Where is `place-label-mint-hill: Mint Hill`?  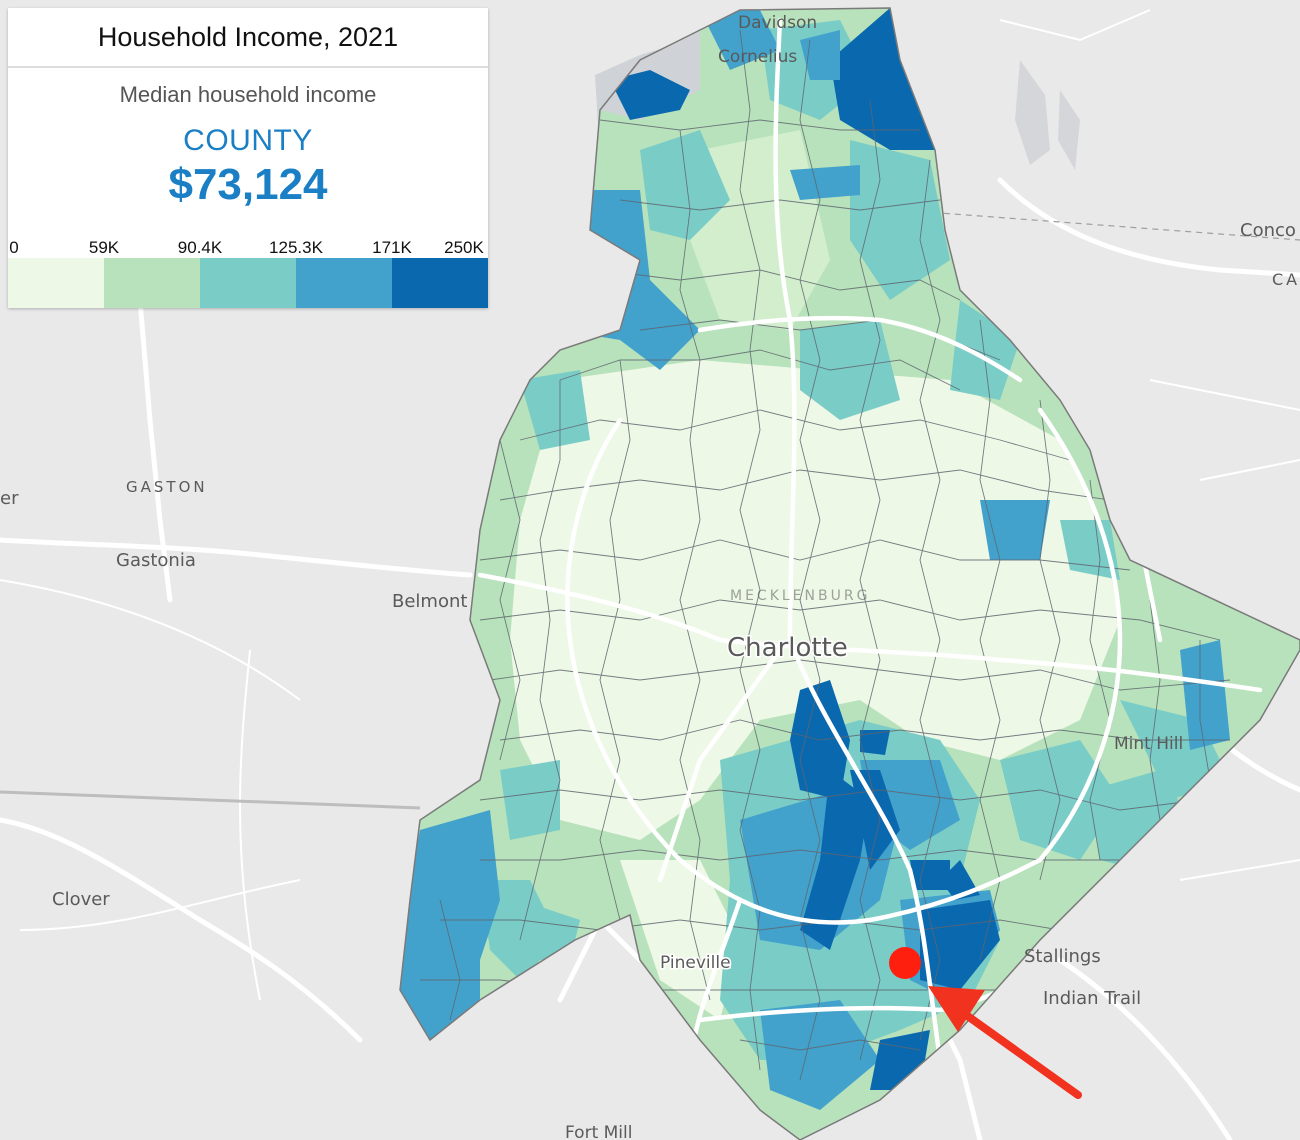
place-label-mint-hill: Mint Hill is located at coordinates (1148, 744).